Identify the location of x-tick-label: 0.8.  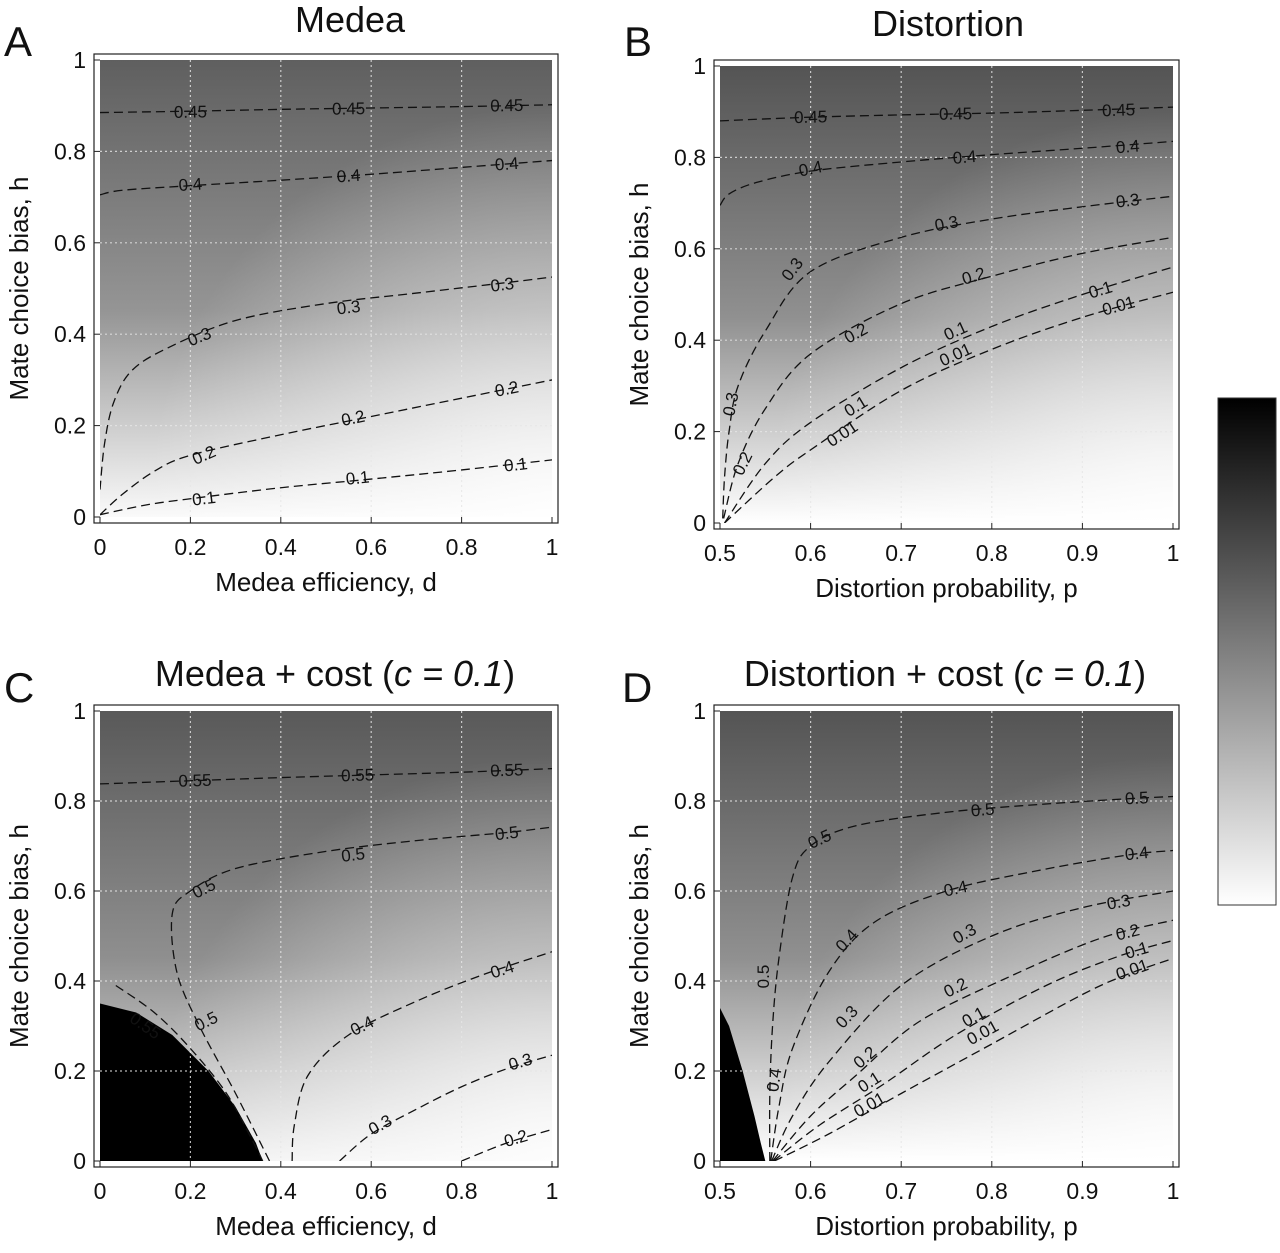
(992, 1191).